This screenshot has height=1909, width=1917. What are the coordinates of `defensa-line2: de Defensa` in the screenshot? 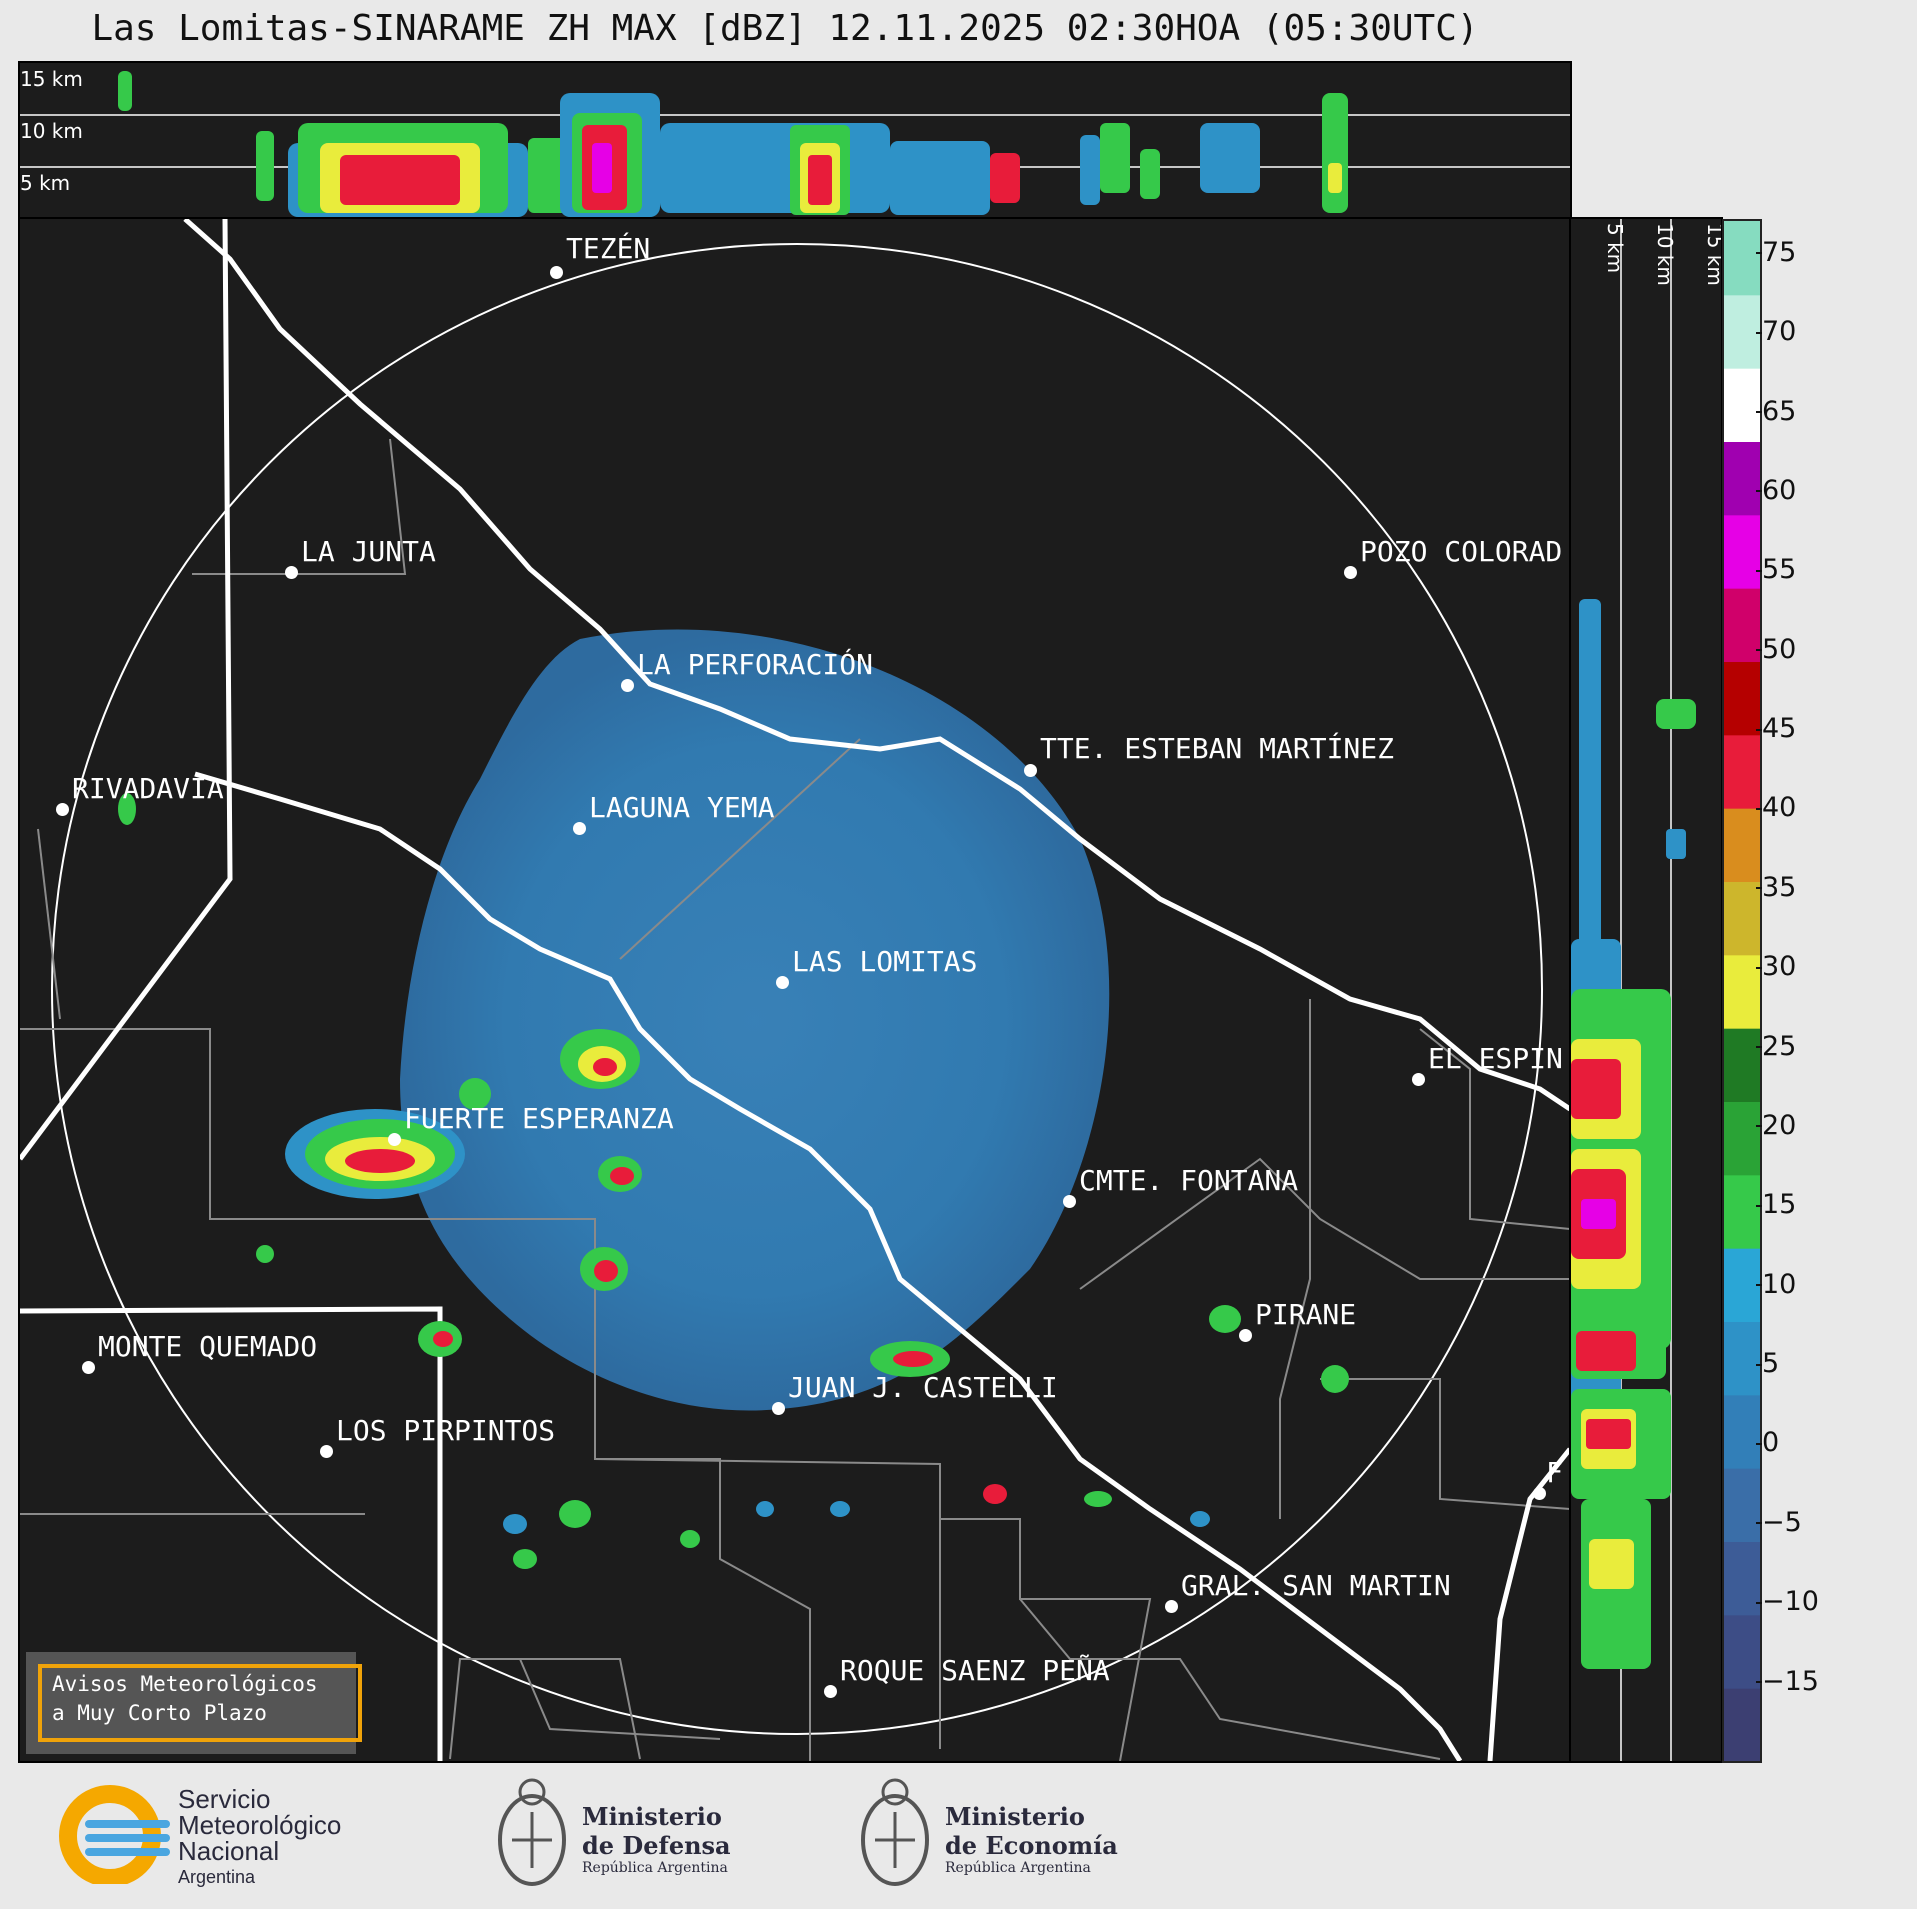 It's located at (656, 1845).